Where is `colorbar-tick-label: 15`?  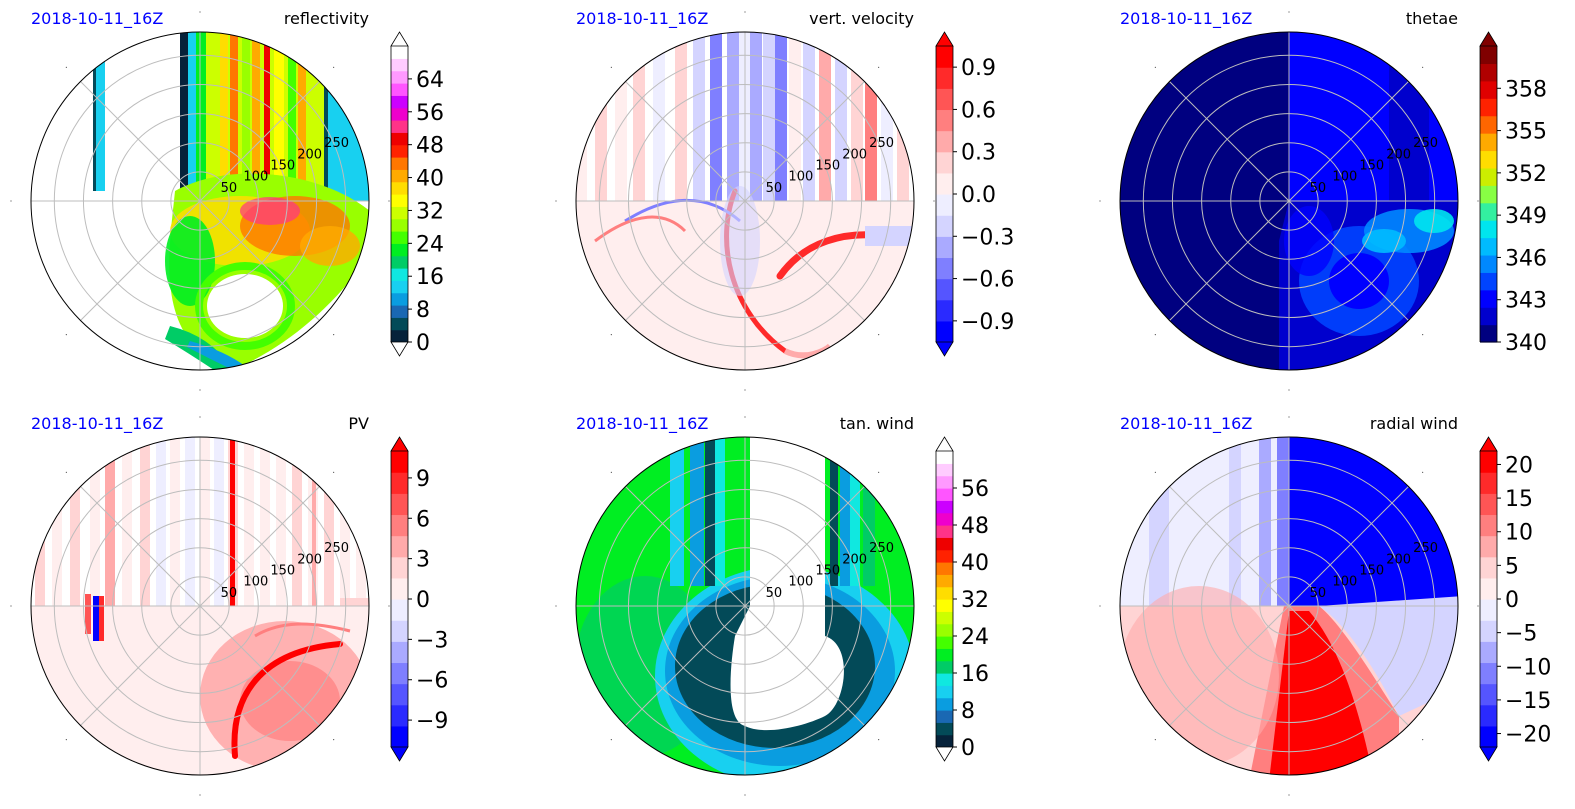
colorbar-tick-label: 15 is located at coordinates (1519, 499).